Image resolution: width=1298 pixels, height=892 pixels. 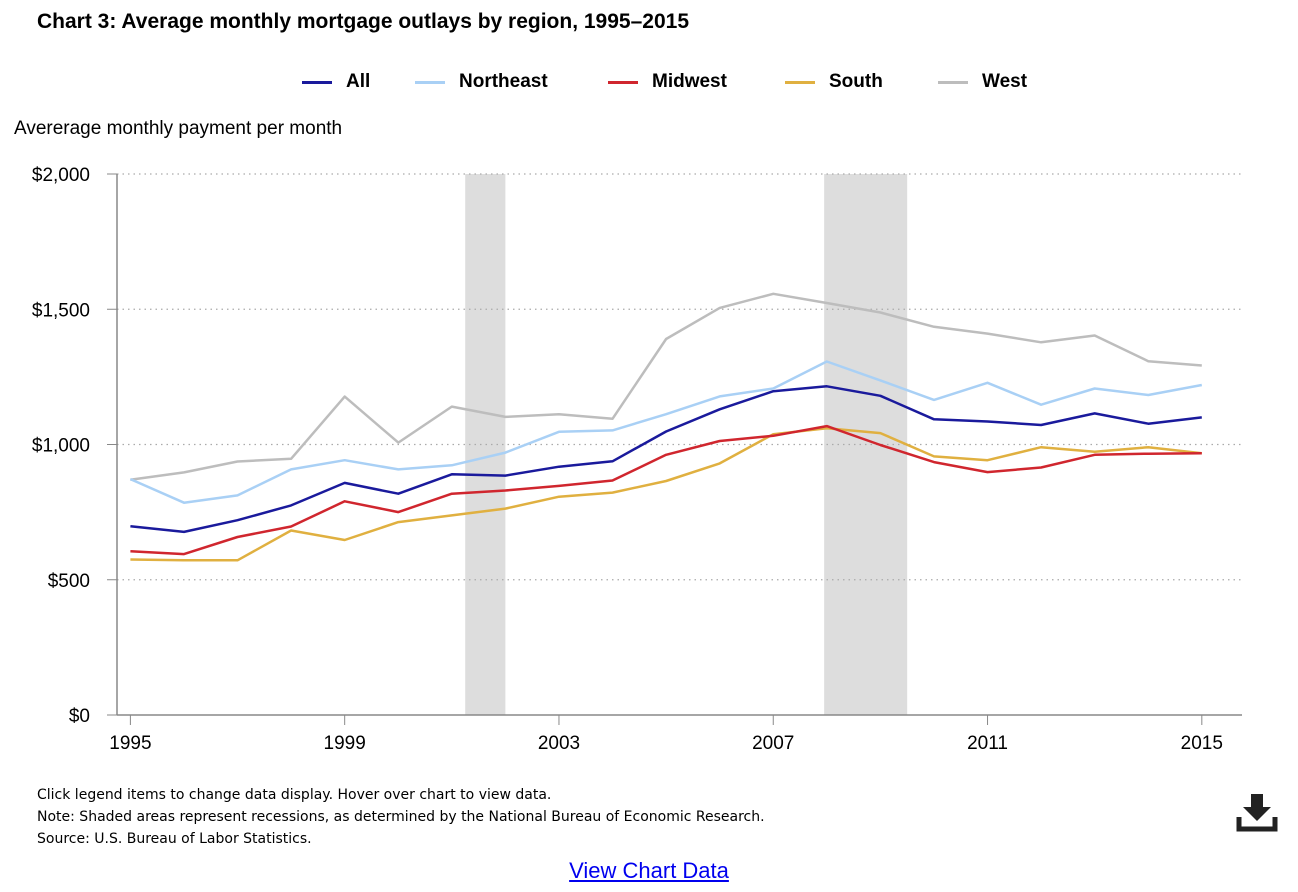 I want to click on legend-label-west: West, so click(x=1005, y=81).